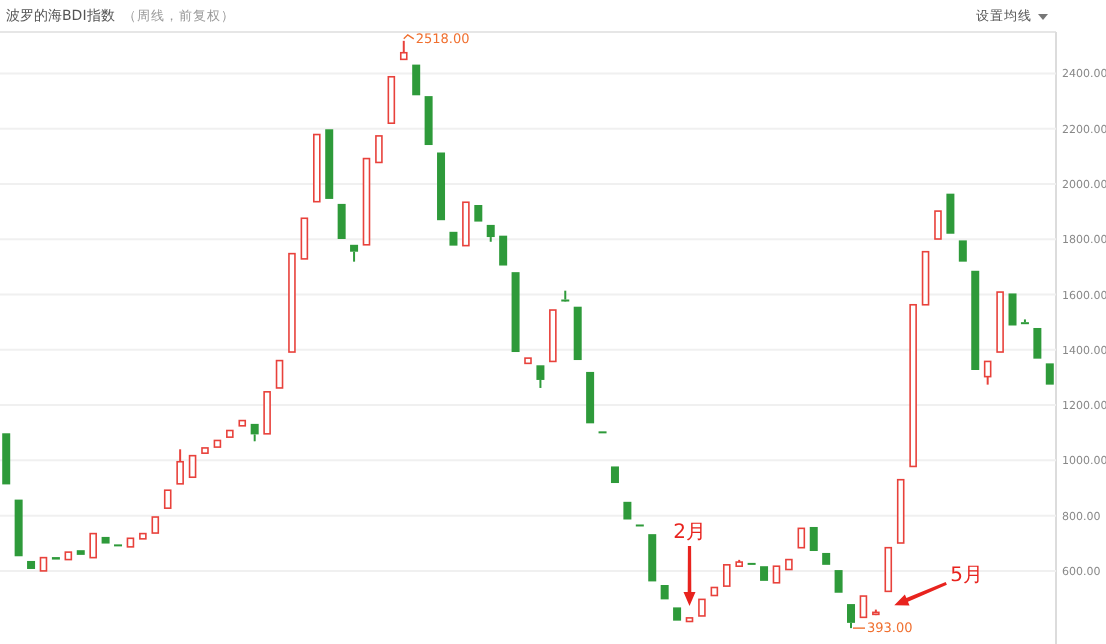  What do you see at coordinates (689, 532) in the screenshot?
I see `annotation: 2月` at bounding box center [689, 532].